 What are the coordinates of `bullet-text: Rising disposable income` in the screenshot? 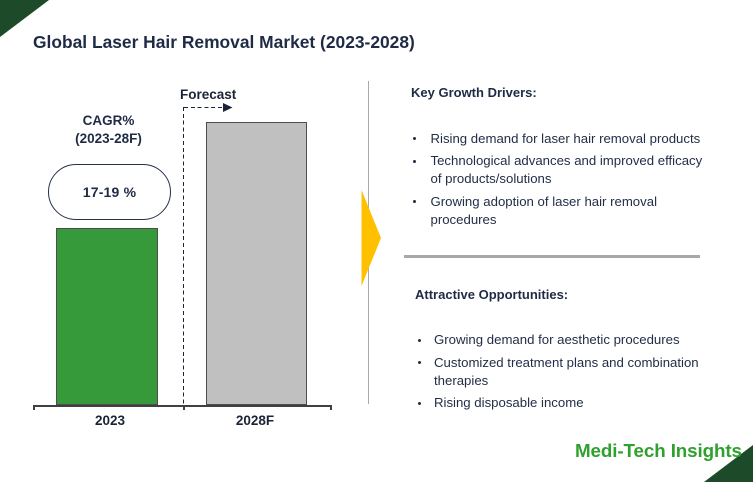 It's located at (509, 403).